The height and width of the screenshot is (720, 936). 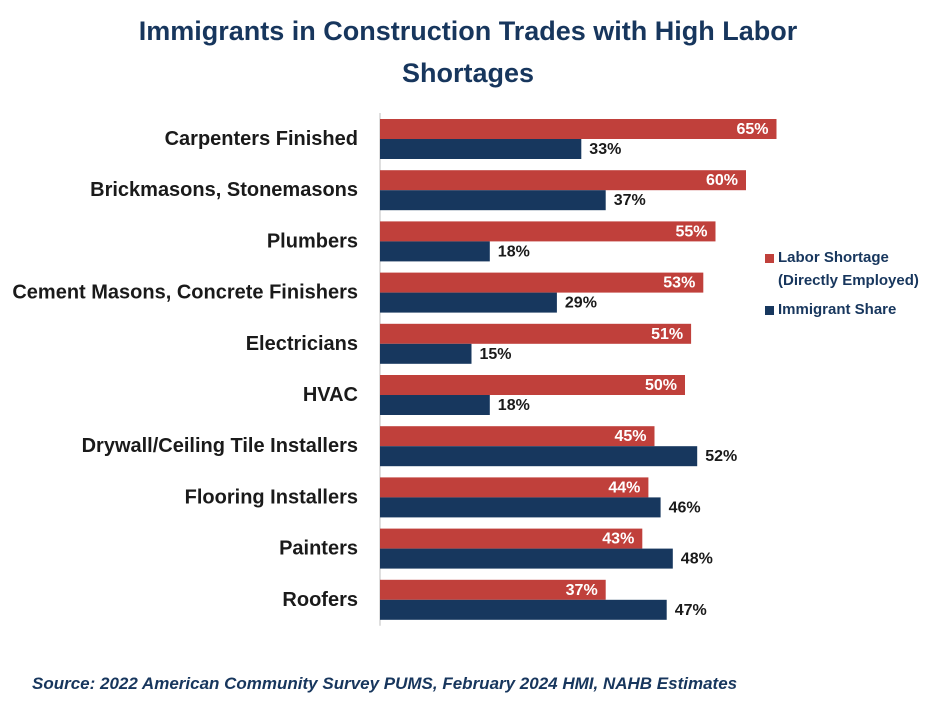 I want to click on legend-item-immigrant-share: Immigrant Share, so click(x=842, y=309).